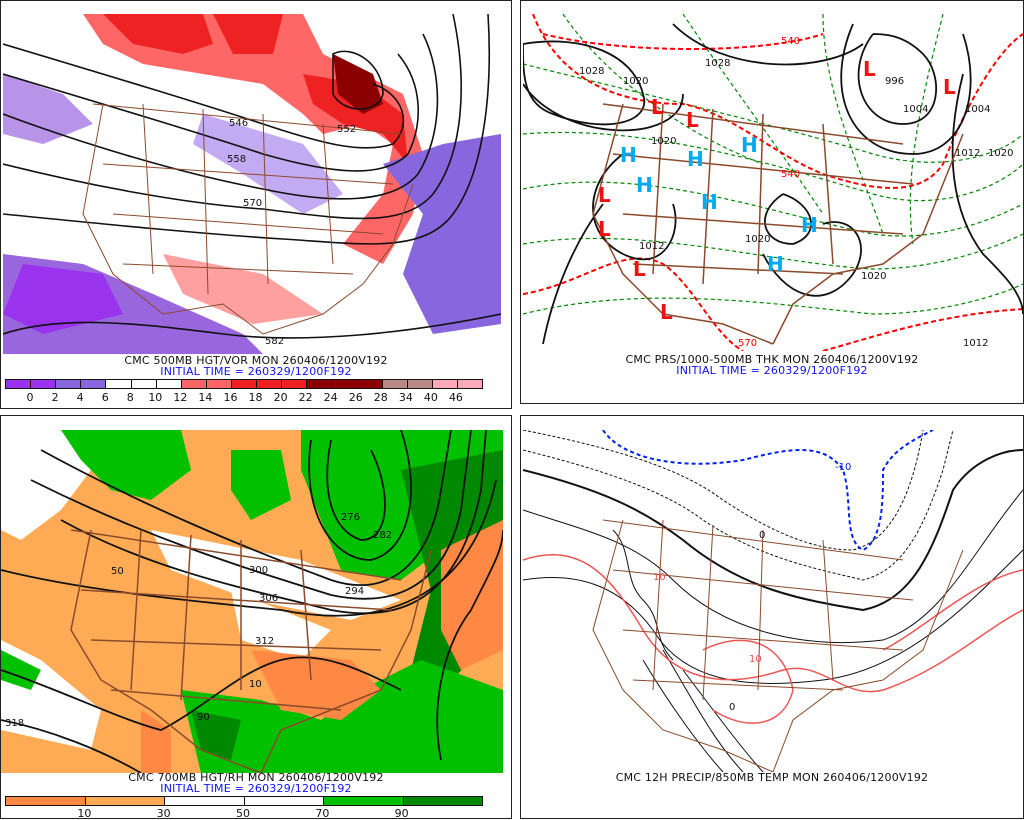  What do you see at coordinates (163, 813) in the screenshot?
I see `colorbar-label: 30` at bounding box center [163, 813].